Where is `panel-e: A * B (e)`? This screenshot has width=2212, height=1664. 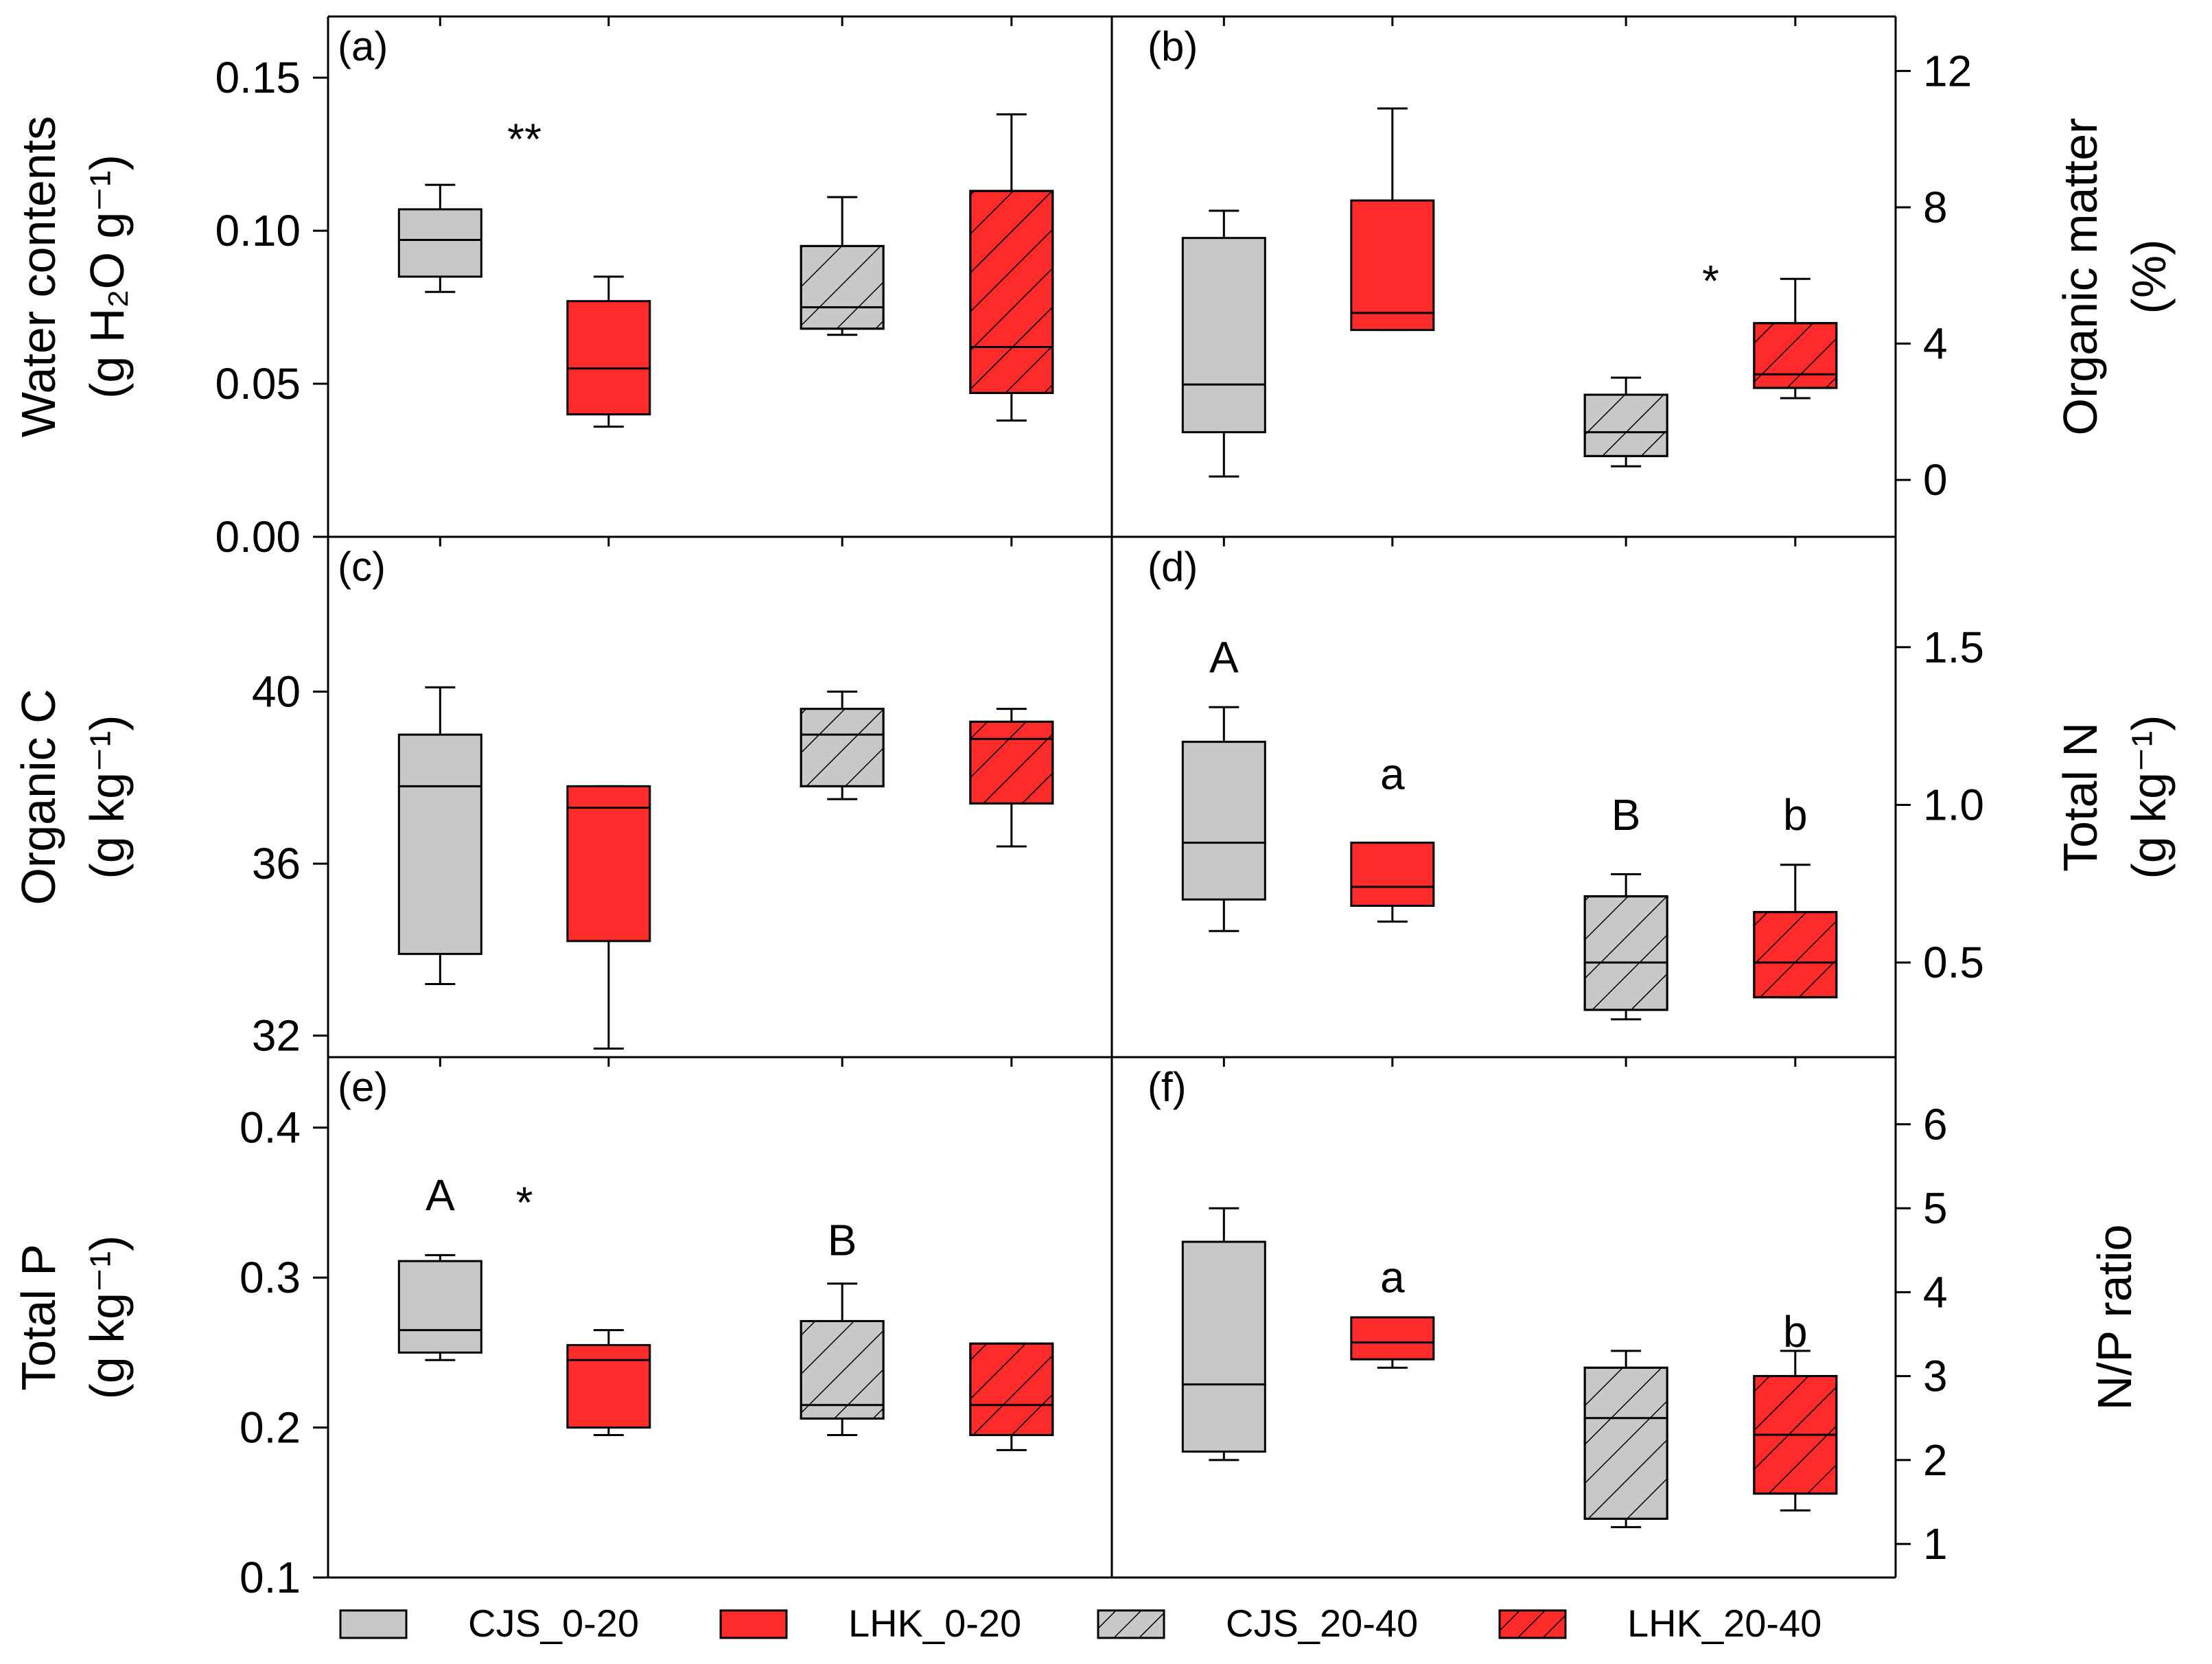
panel-e: A * B (e) is located at coordinates (696, 1254).